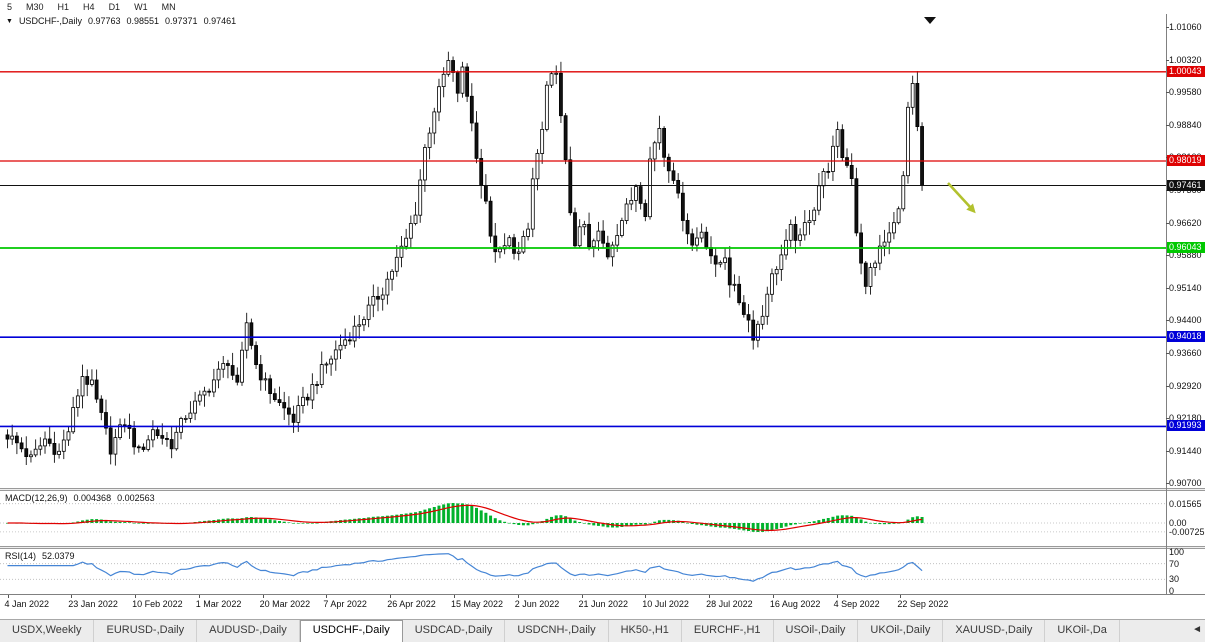 The width and height of the screenshot is (1205, 642). What do you see at coordinates (816, 631) in the screenshot?
I see `tab-usoil-daily: USOil-,Daily` at bounding box center [816, 631].